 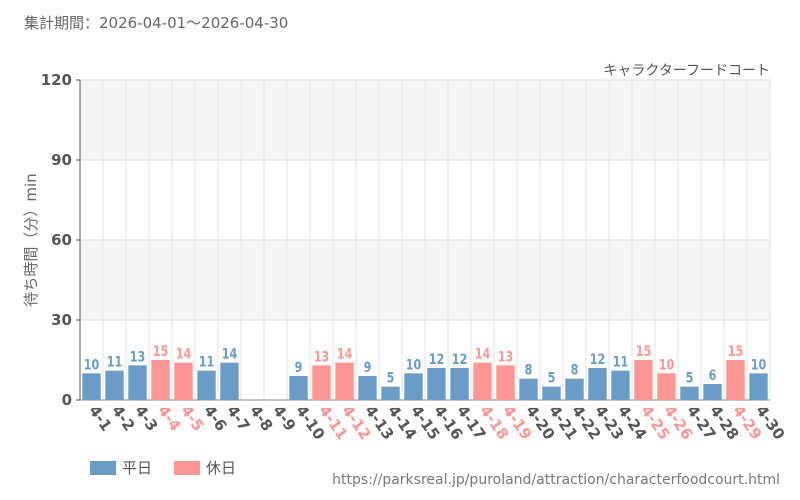 What do you see at coordinates (284, 418) in the screenshot?
I see `x-tick-label-4-9: 4-9` at bounding box center [284, 418].